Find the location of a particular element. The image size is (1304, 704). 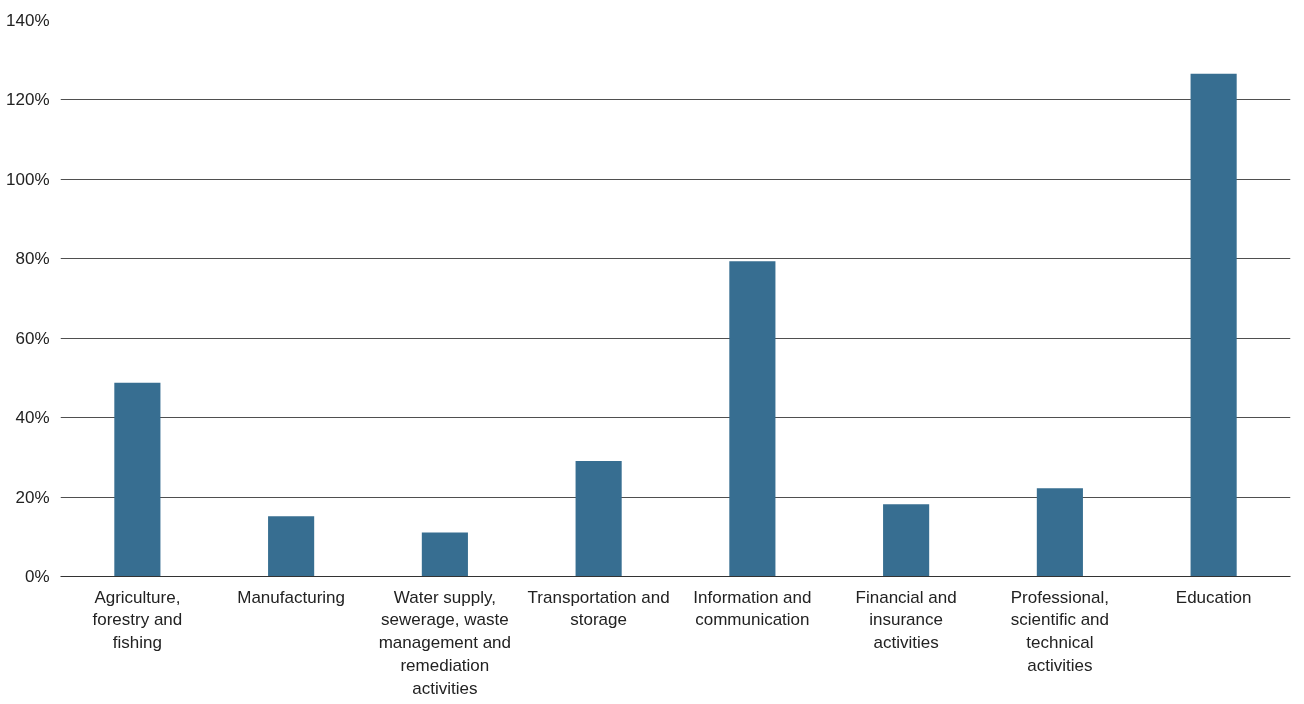

y-tick-label: 20% is located at coordinates (32, 497).